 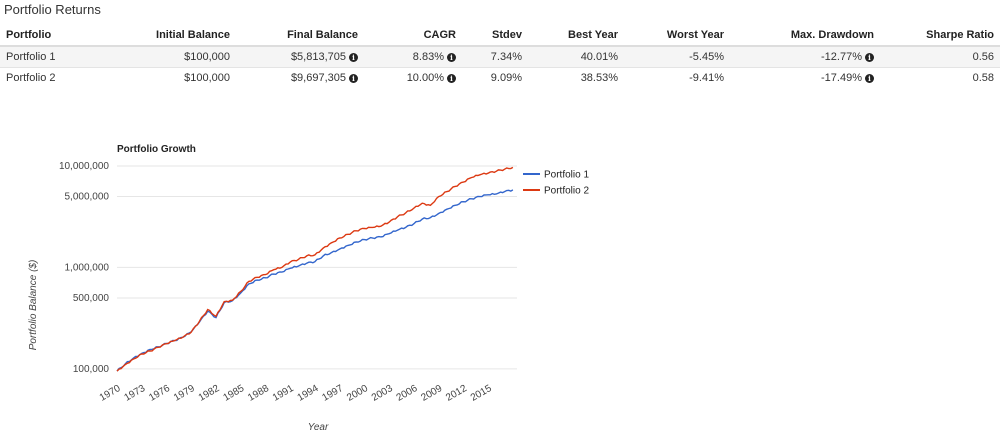 I want to click on cell-sharpe-ratio: 0.56, so click(x=940, y=56).